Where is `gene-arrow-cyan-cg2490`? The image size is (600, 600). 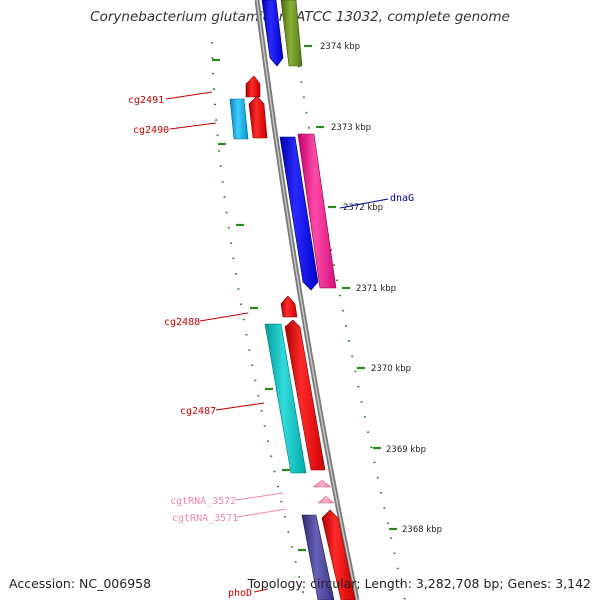 gene-arrow-cyan-cg2490 is located at coordinates (239, 119).